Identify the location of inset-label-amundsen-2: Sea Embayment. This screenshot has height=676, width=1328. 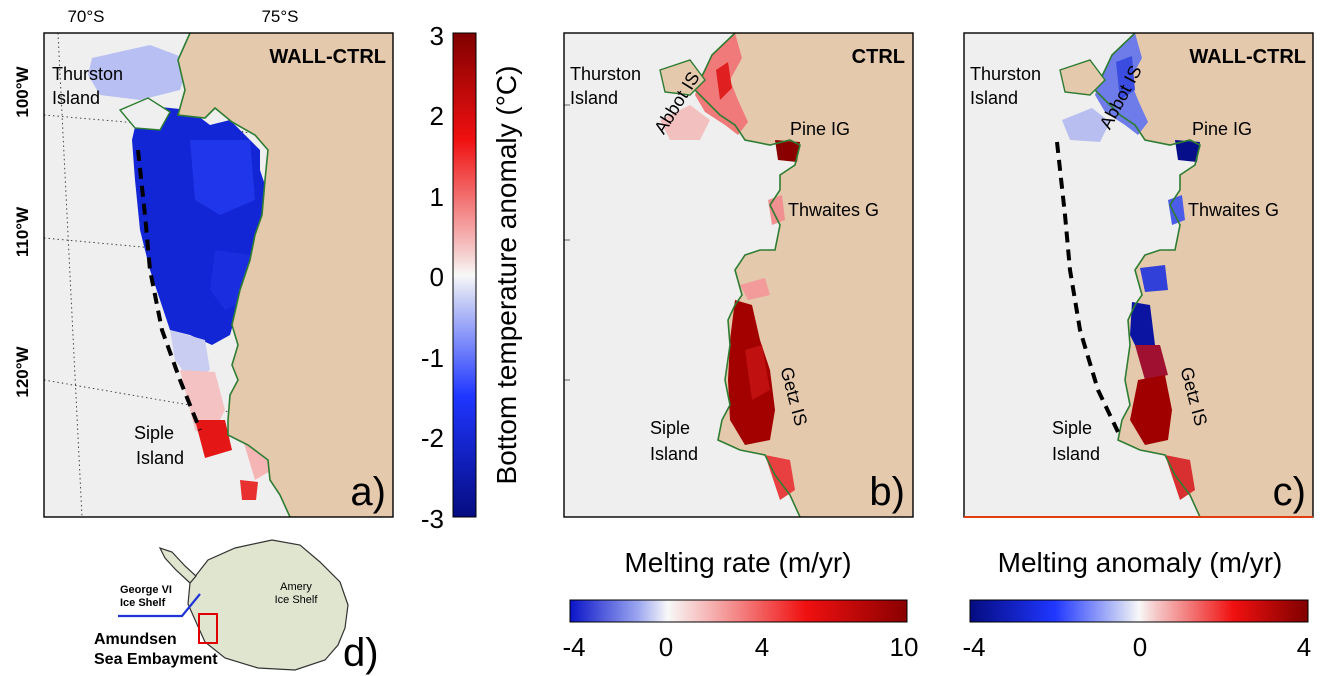
(156, 659).